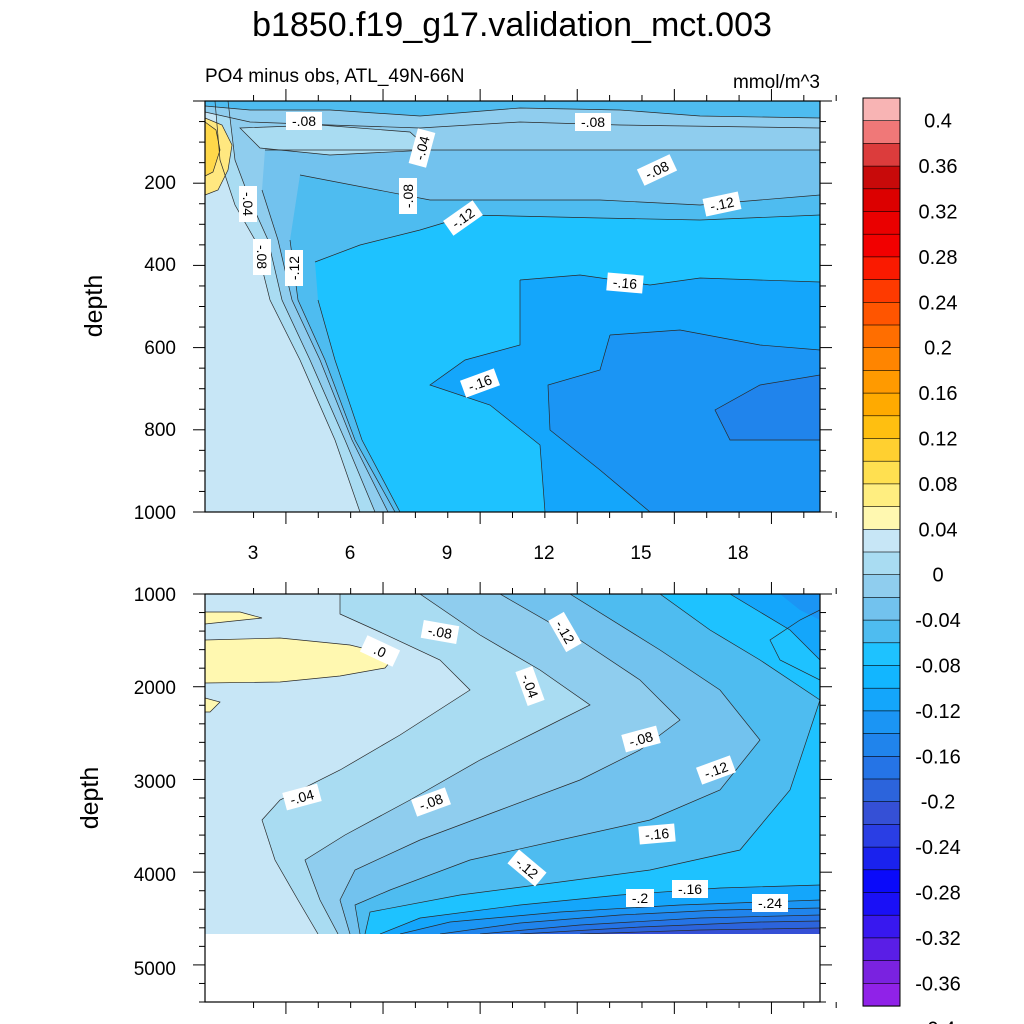 The height and width of the screenshot is (1024, 1024). I want to click on upper-ytick: 200, so click(160, 183).